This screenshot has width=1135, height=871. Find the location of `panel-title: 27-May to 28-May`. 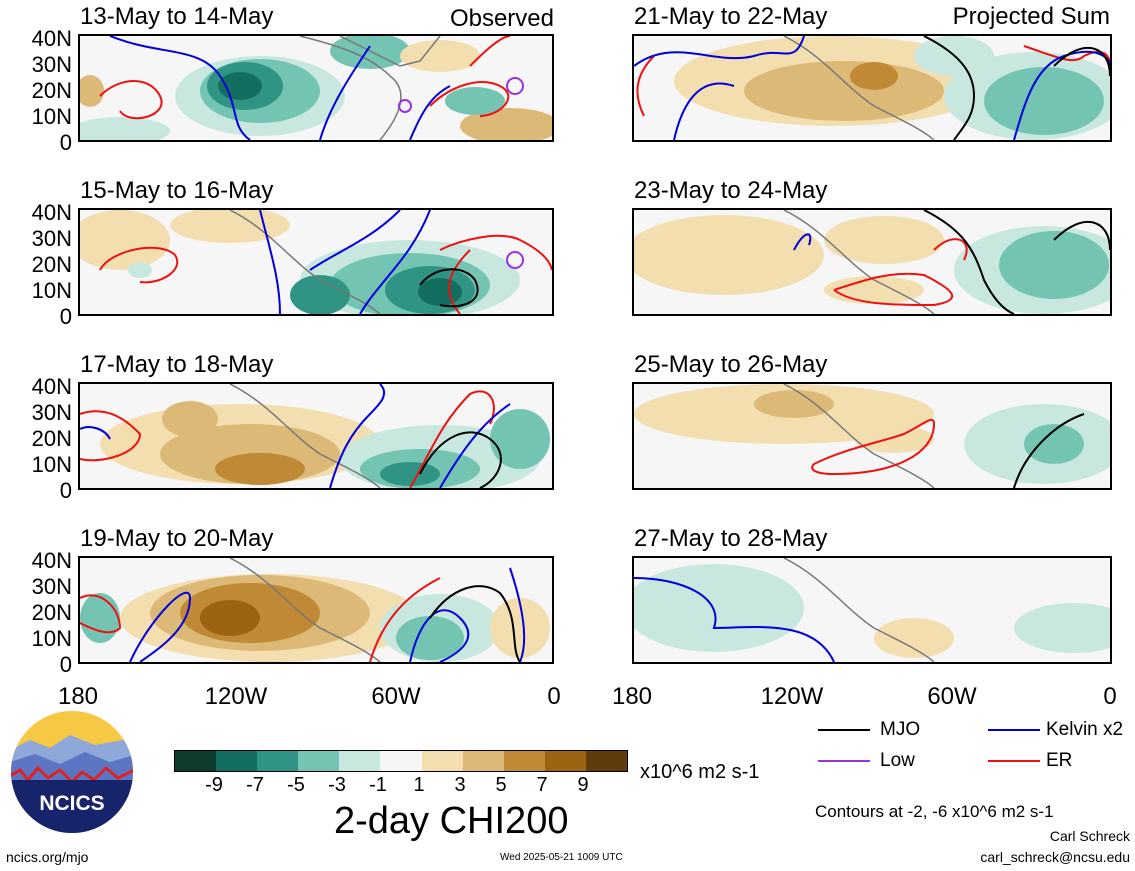

panel-title: 27-May to 28-May is located at coordinates (731, 538).